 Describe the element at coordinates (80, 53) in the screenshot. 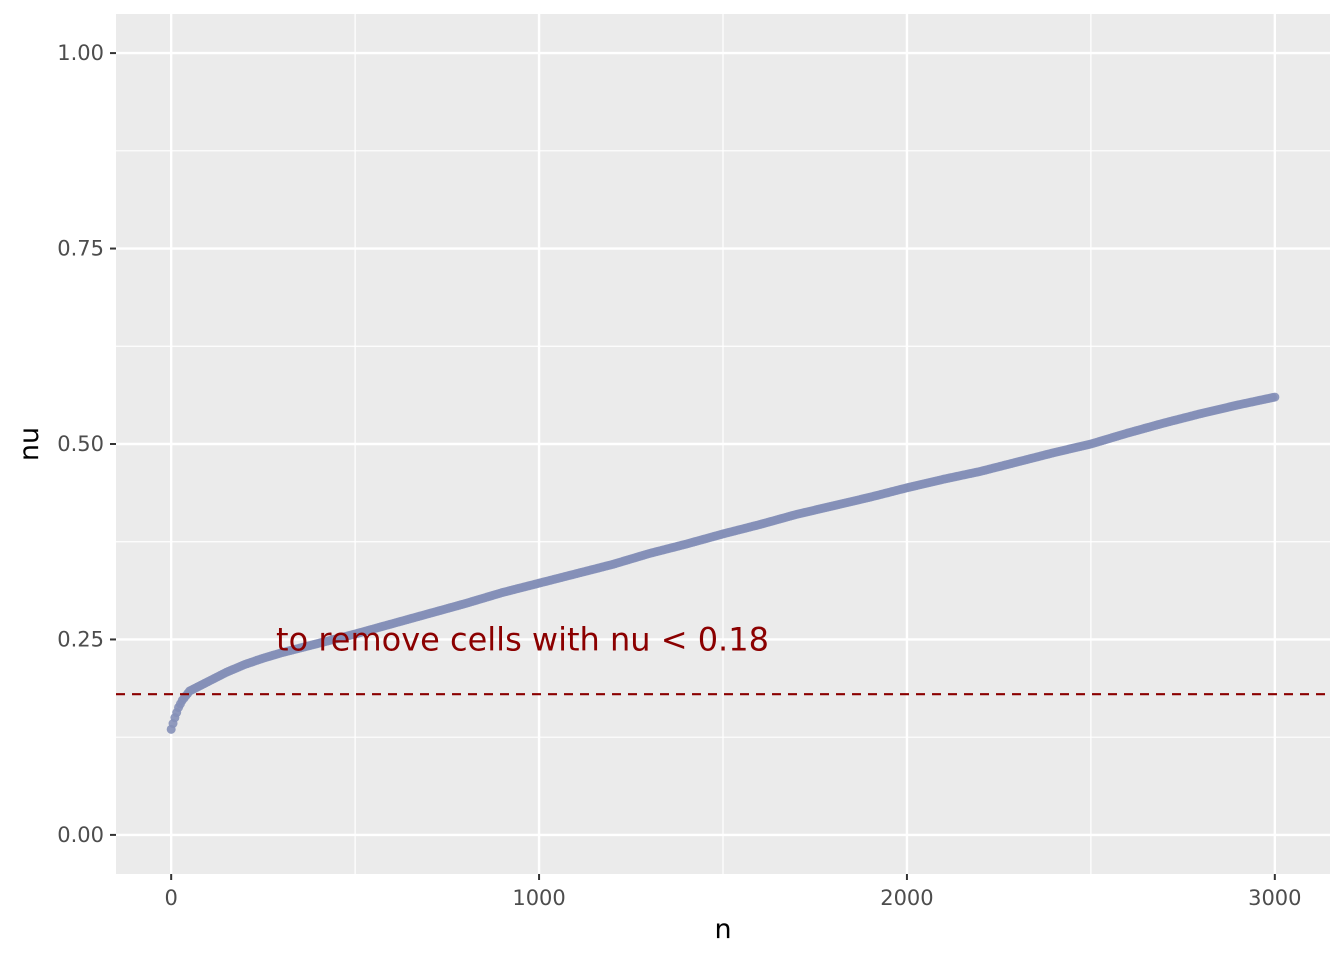

I see `y-tick-label: 1.00` at that location.